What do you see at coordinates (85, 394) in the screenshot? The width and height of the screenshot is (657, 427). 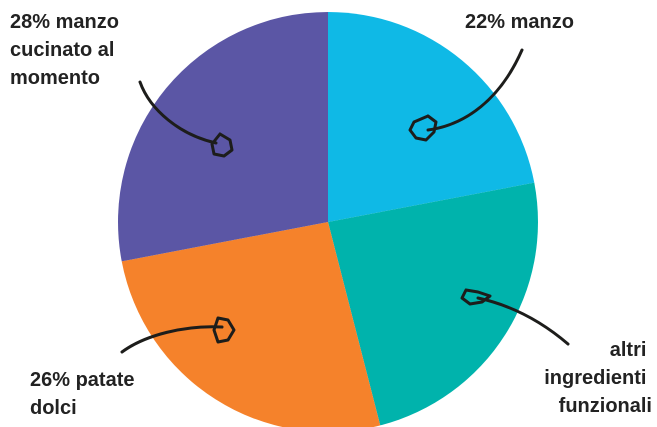 I see `slice-label-patate-dolci: 26% patate dolci` at bounding box center [85, 394].